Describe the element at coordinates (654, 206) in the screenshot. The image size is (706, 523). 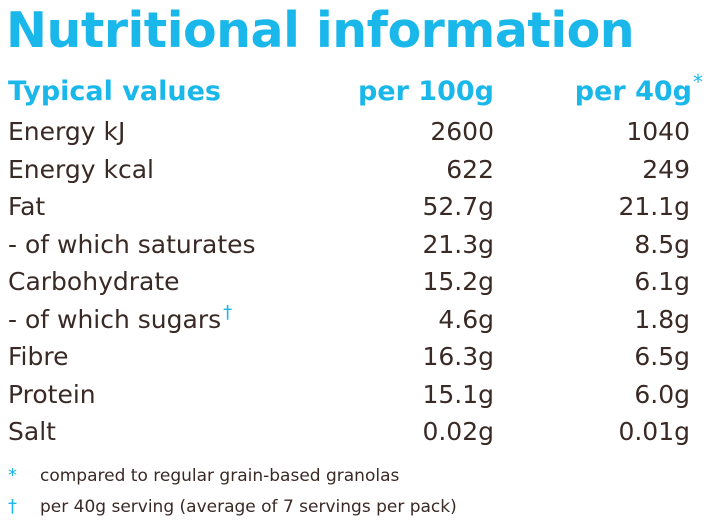
I see `row-per40: 21.1g` at that location.